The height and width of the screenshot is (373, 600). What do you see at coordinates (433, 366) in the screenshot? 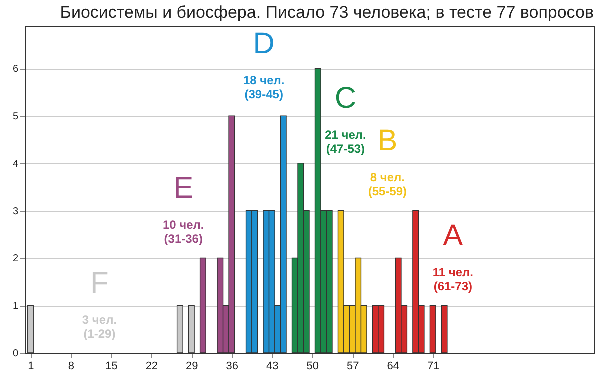
I see `x-tick-label: 71` at bounding box center [433, 366].